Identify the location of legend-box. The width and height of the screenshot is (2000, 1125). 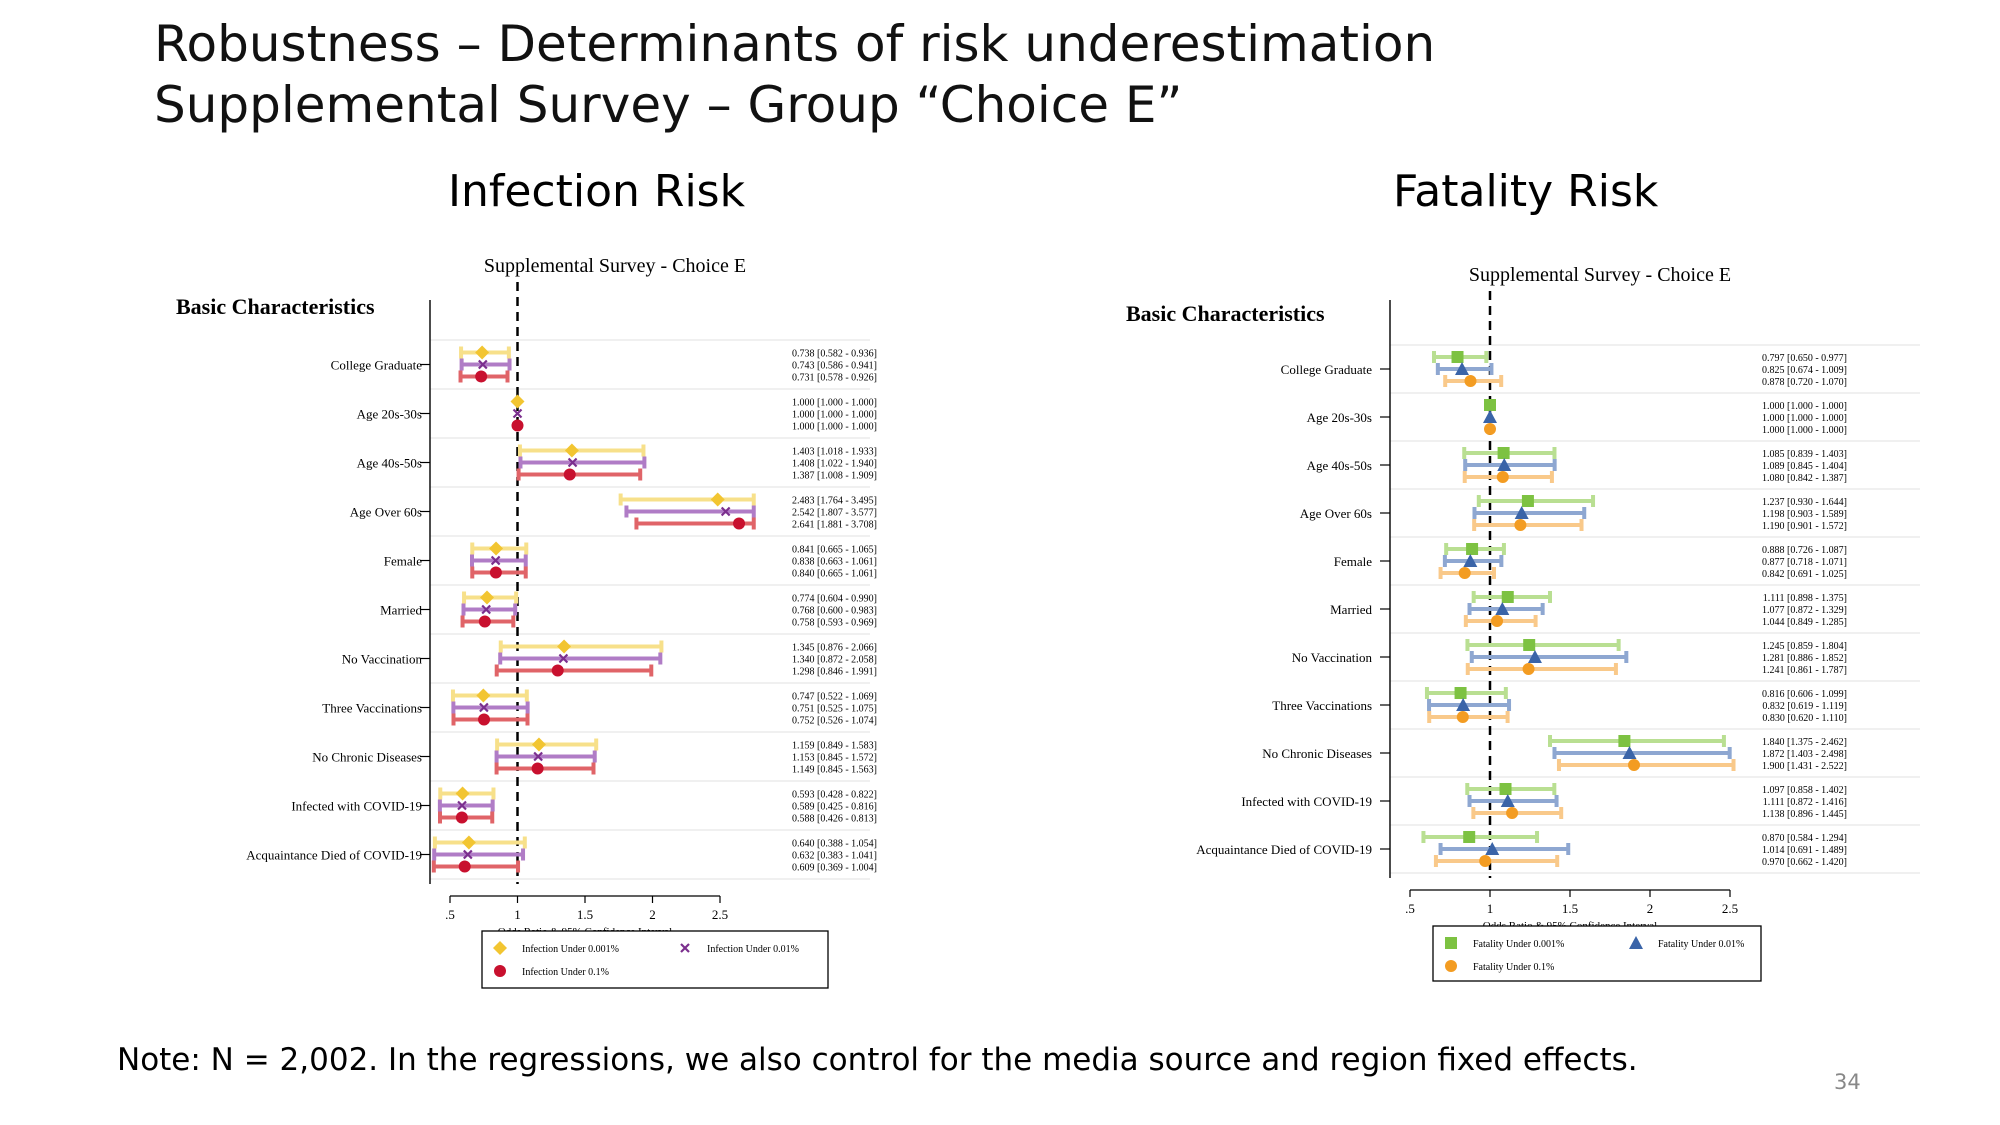
(655, 959).